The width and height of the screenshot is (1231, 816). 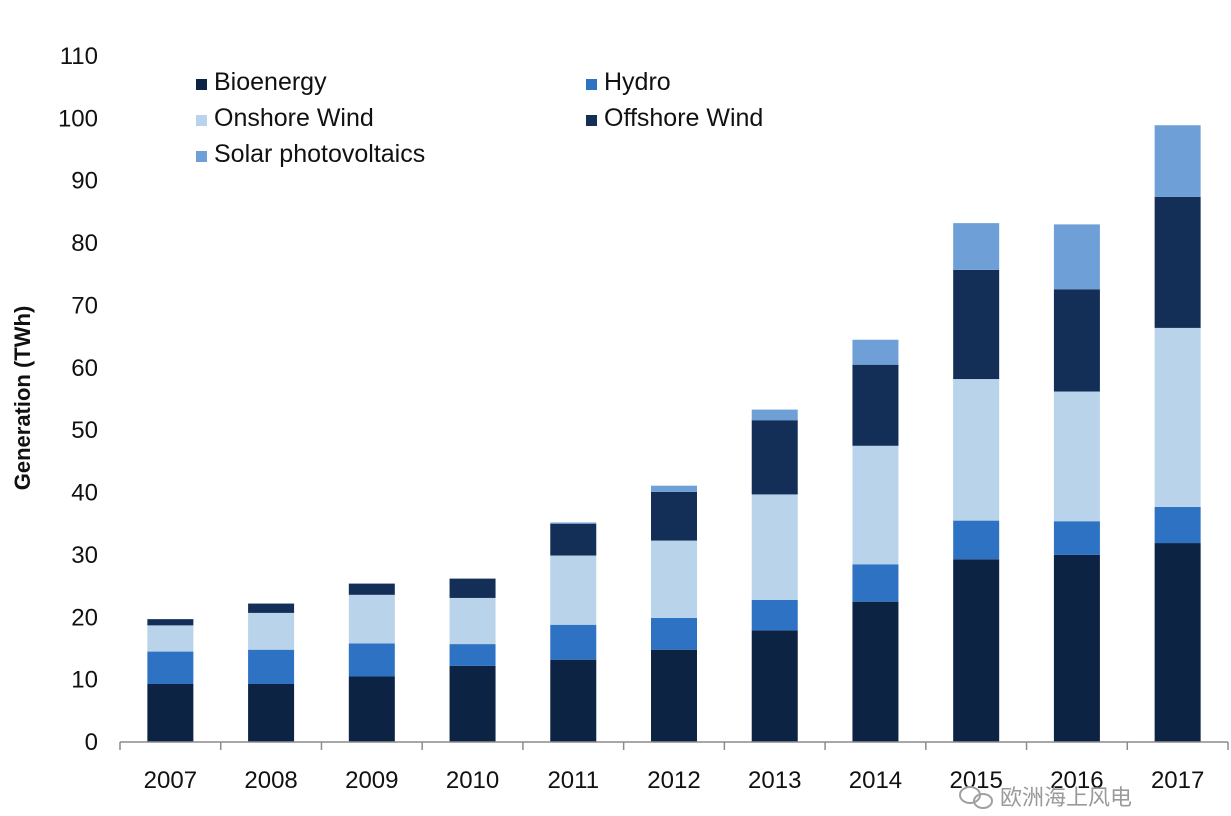 What do you see at coordinates (472, 780) in the screenshot?
I see `x-tick-label: 2010` at bounding box center [472, 780].